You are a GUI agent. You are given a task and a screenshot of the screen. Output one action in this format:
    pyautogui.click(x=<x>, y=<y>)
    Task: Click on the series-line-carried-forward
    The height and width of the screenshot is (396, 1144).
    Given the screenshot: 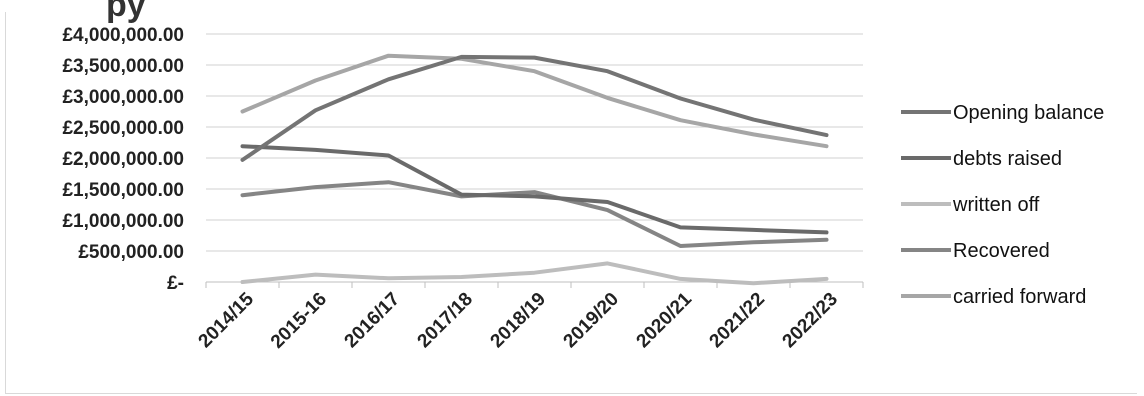 What is the action you would take?
    pyautogui.click(x=534, y=101)
    